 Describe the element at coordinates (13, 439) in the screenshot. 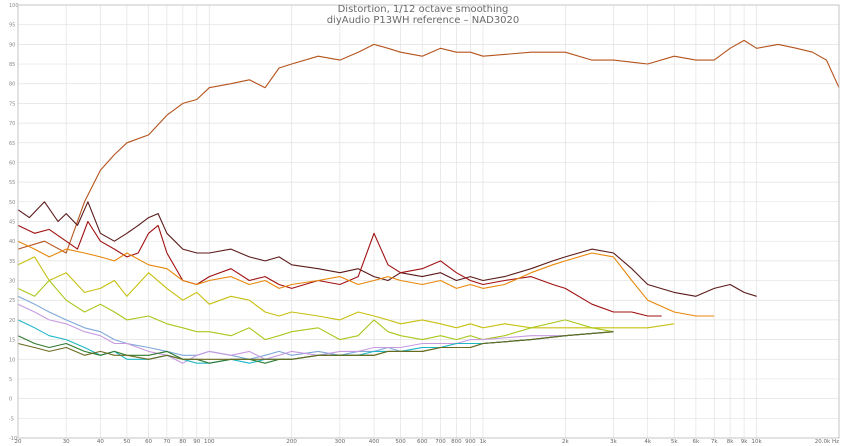

I see `y-tick-label: -10` at that location.